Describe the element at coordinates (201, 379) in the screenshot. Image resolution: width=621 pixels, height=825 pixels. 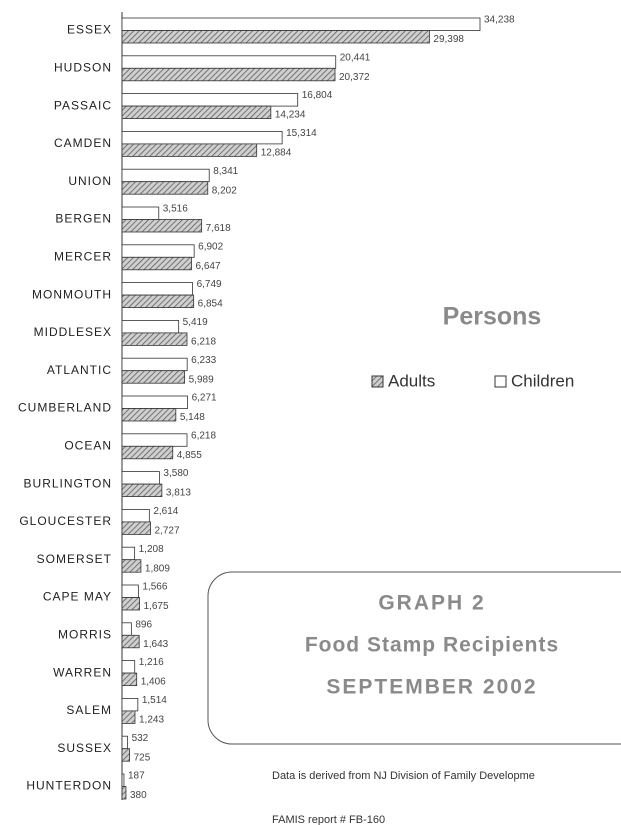
I see `value-label: 5,989` at that location.